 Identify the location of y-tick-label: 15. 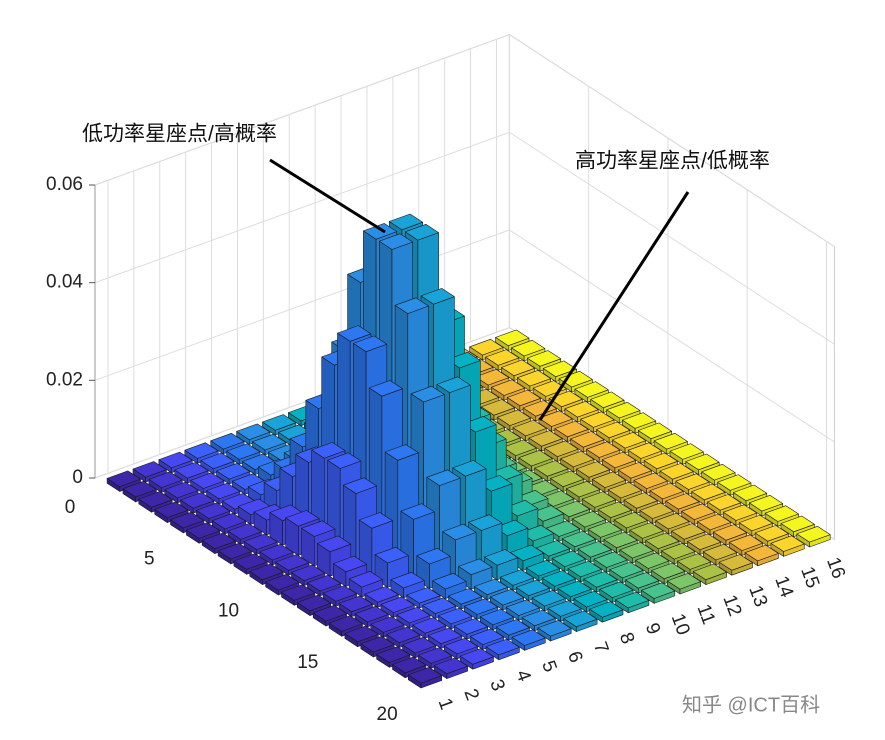
(809, 577).